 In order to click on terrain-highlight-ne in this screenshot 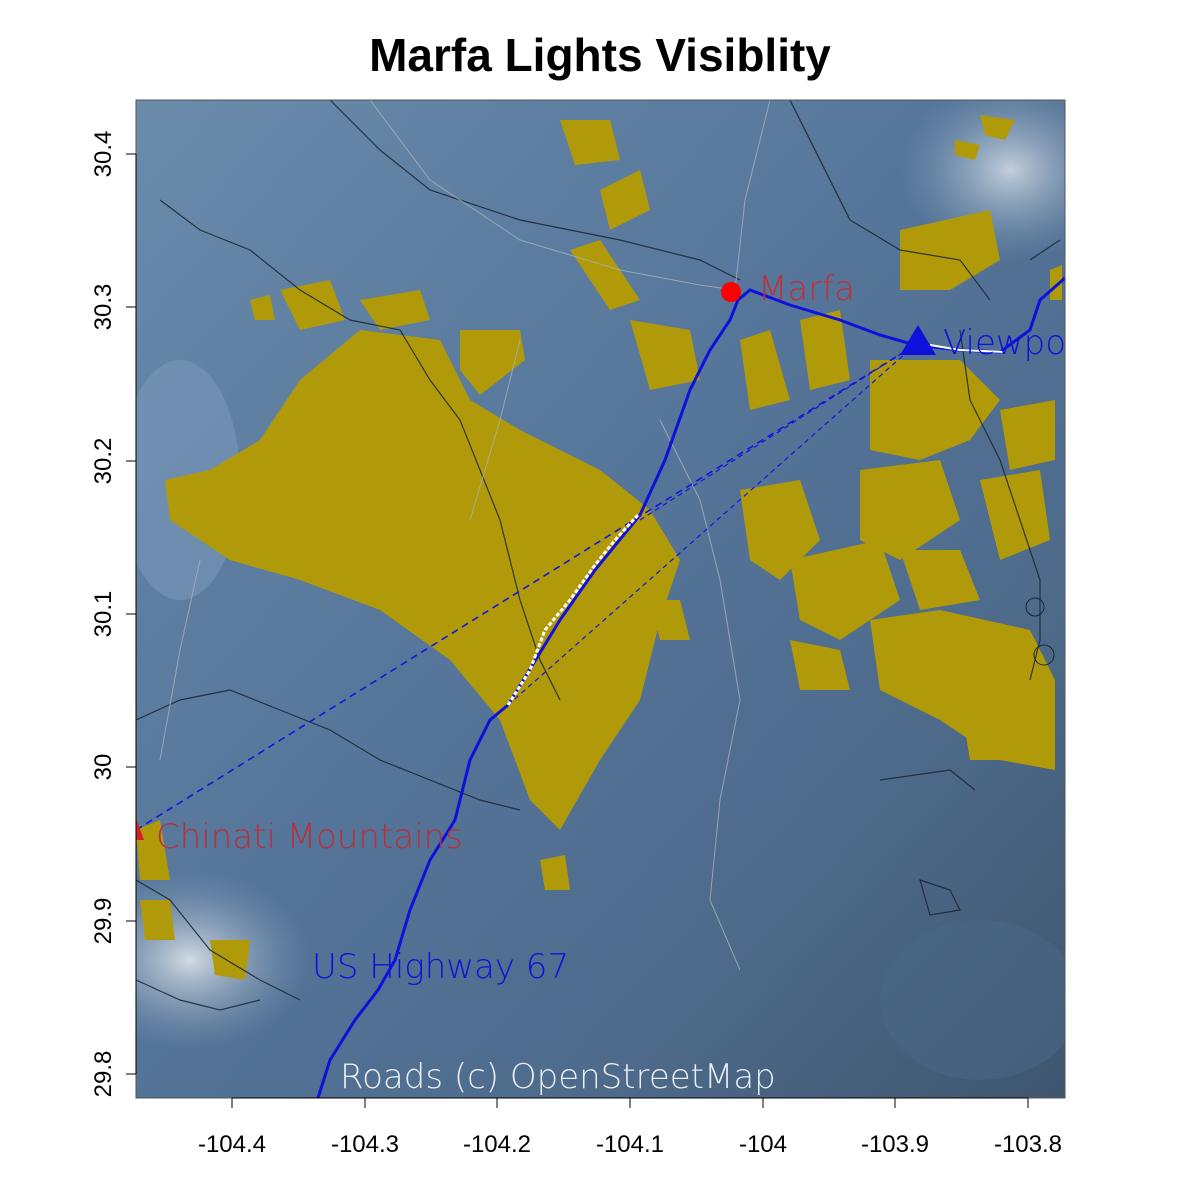, I will do `click(982, 180)`.